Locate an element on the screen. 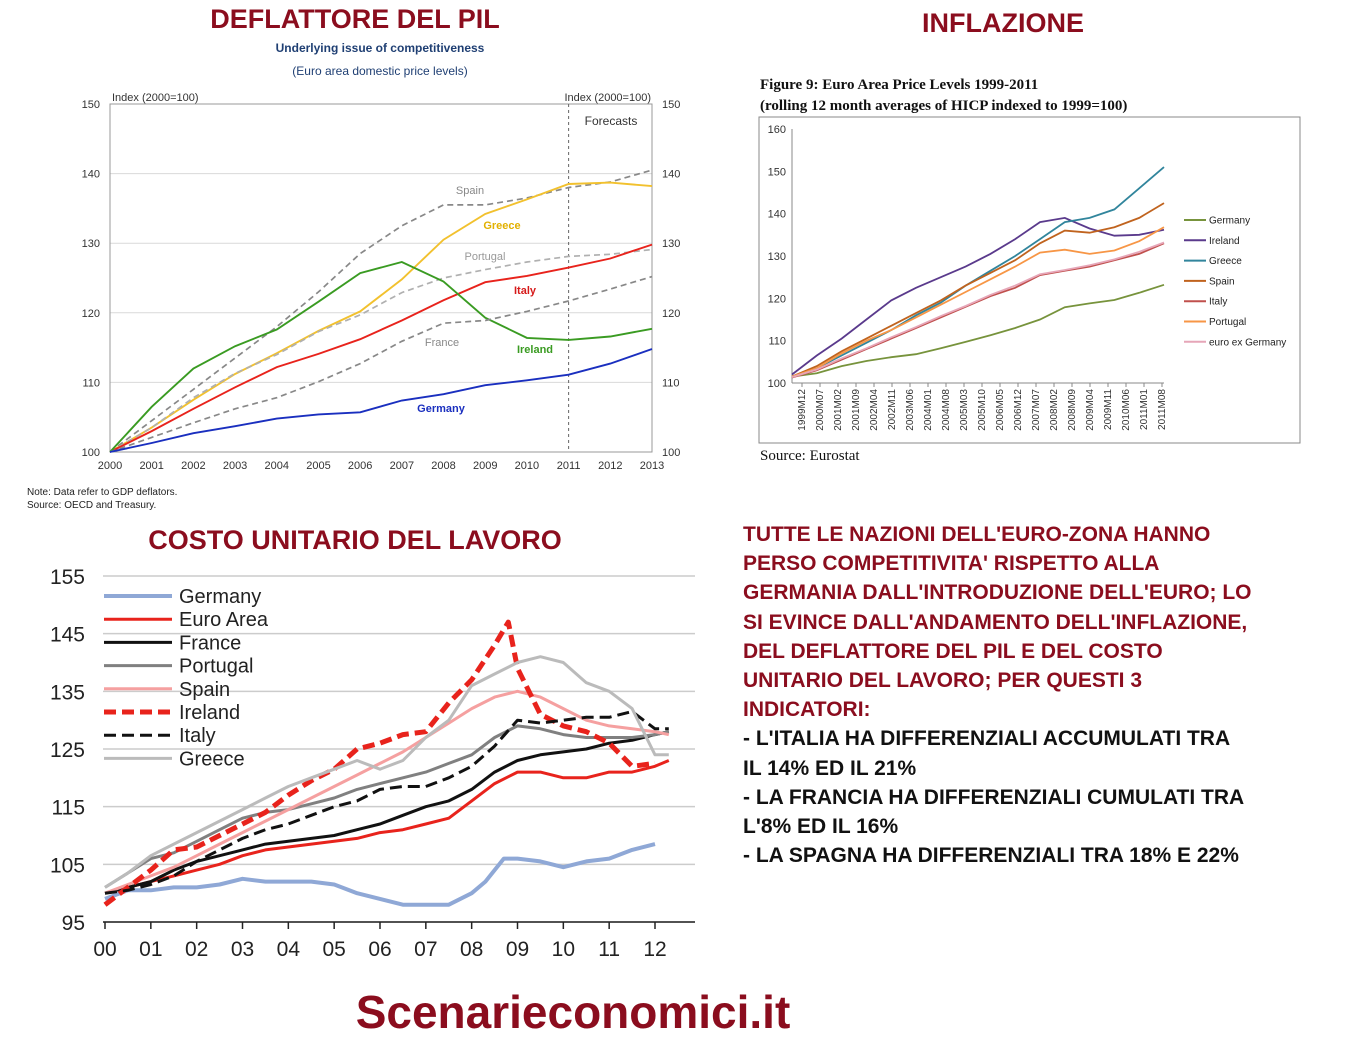 The width and height of the screenshot is (1352, 1054). x-tick-label: 2009M11 is located at coordinates (1108, 409).